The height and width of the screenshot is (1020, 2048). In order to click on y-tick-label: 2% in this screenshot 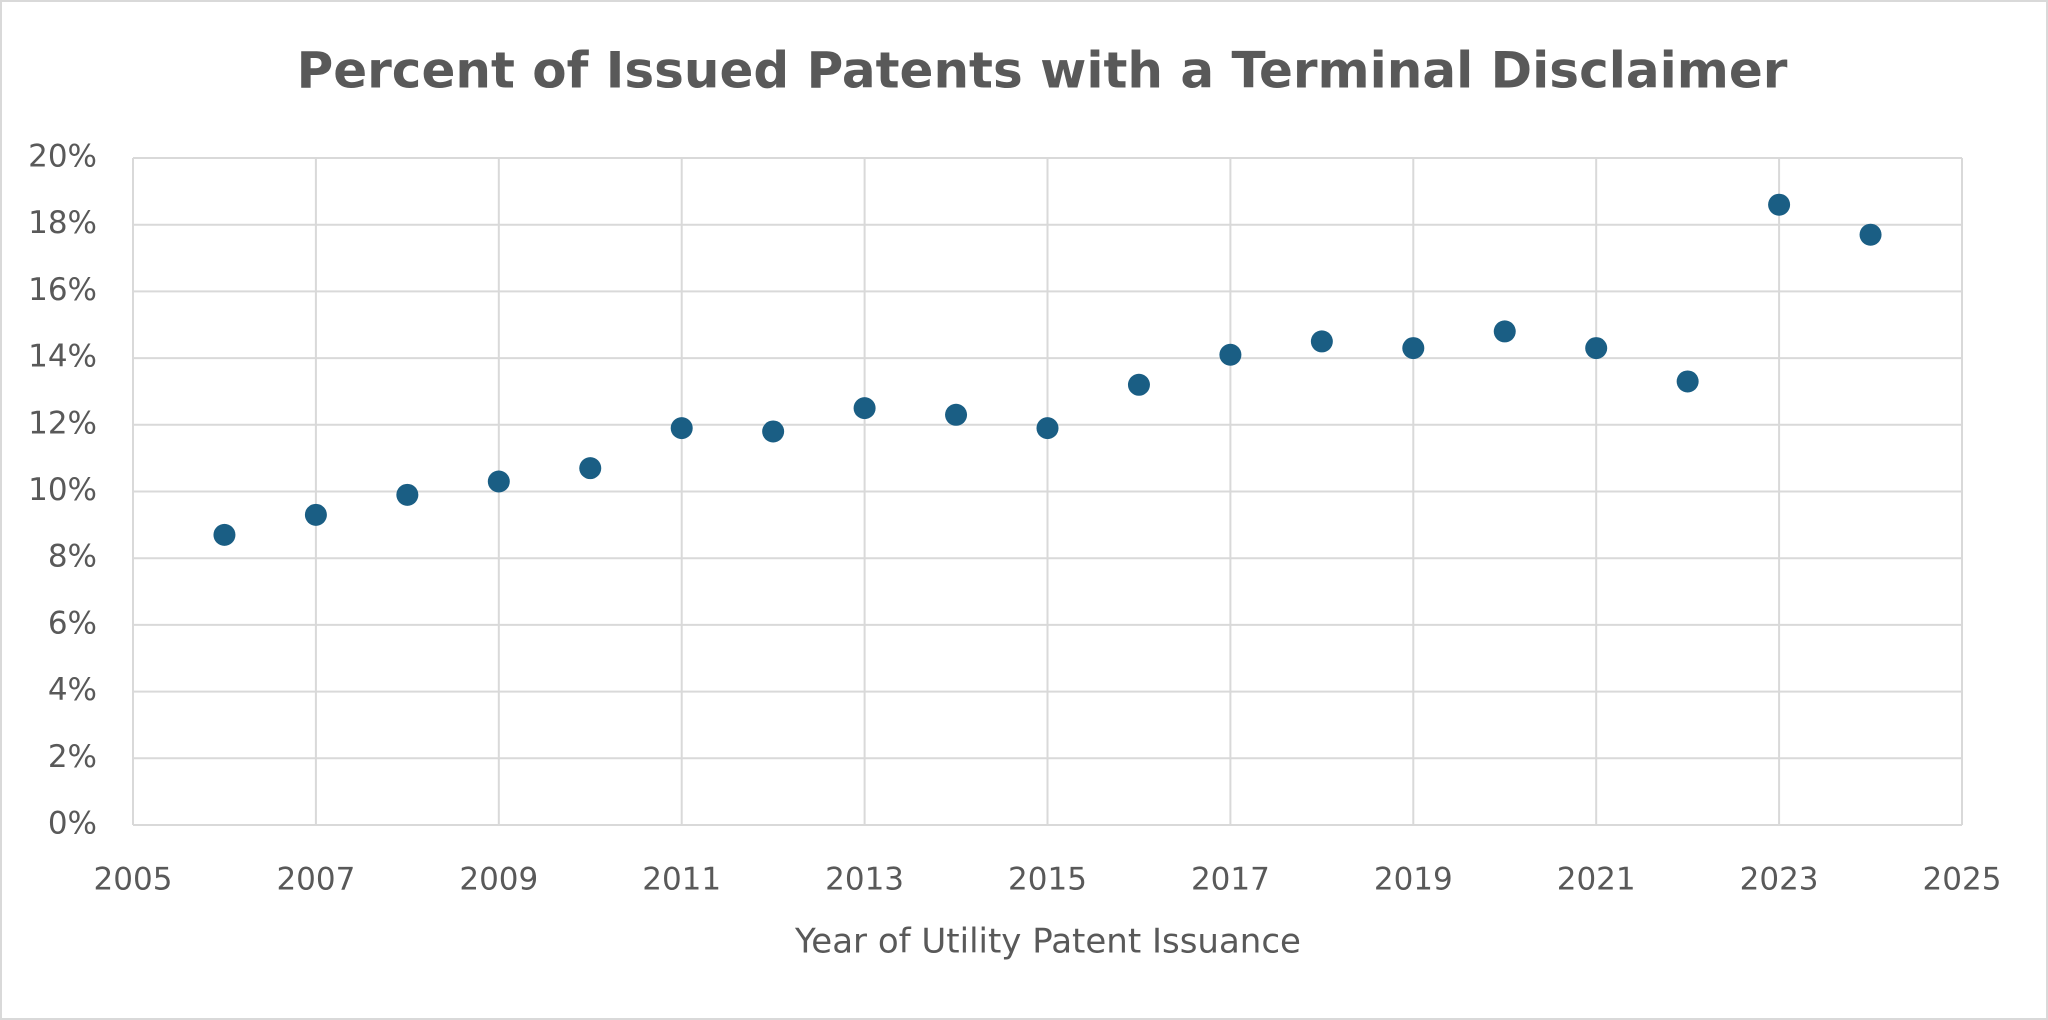, I will do `click(72, 757)`.